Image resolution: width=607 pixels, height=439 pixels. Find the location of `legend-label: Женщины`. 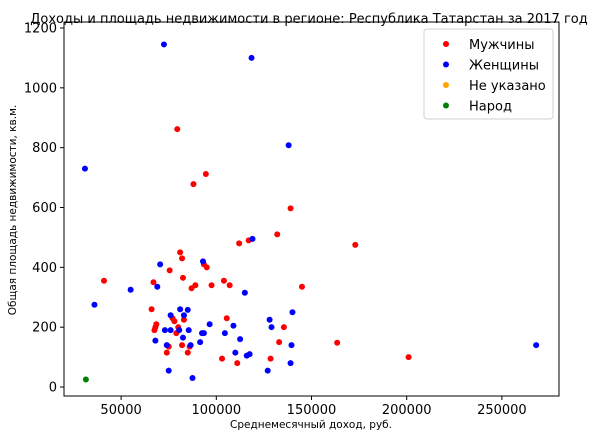

legend-label: Женщины is located at coordinates (504, 66).